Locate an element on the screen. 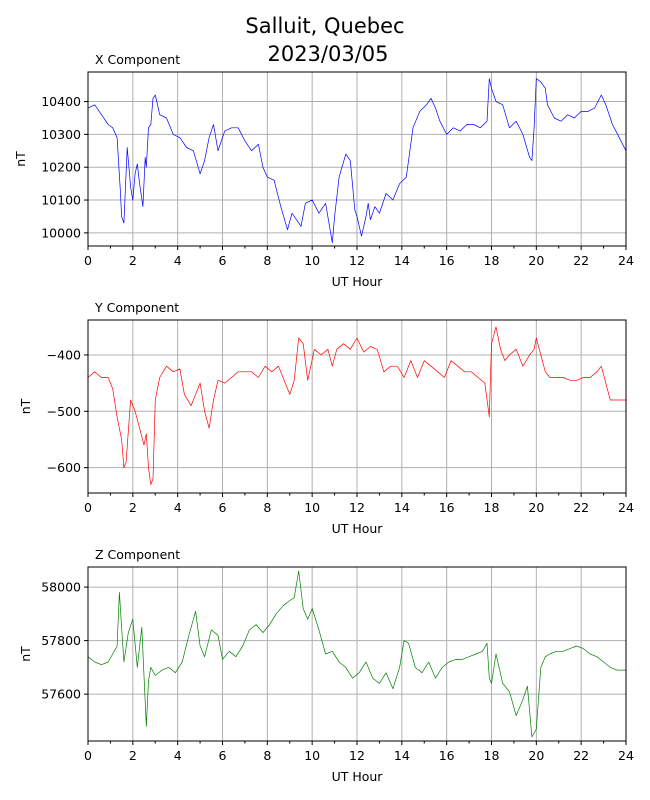 Image resolution: width=650 pixels, height=800 pixels. y-xtick-label: 0 is located at coordinates (88, 507).